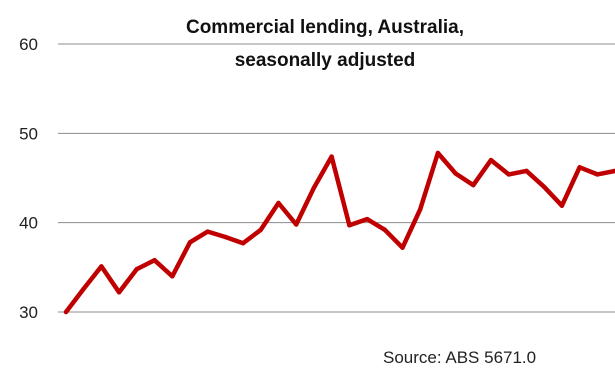  I want to click on y-axis-tick-labels: 30 40 50 60, so click(28, 178).